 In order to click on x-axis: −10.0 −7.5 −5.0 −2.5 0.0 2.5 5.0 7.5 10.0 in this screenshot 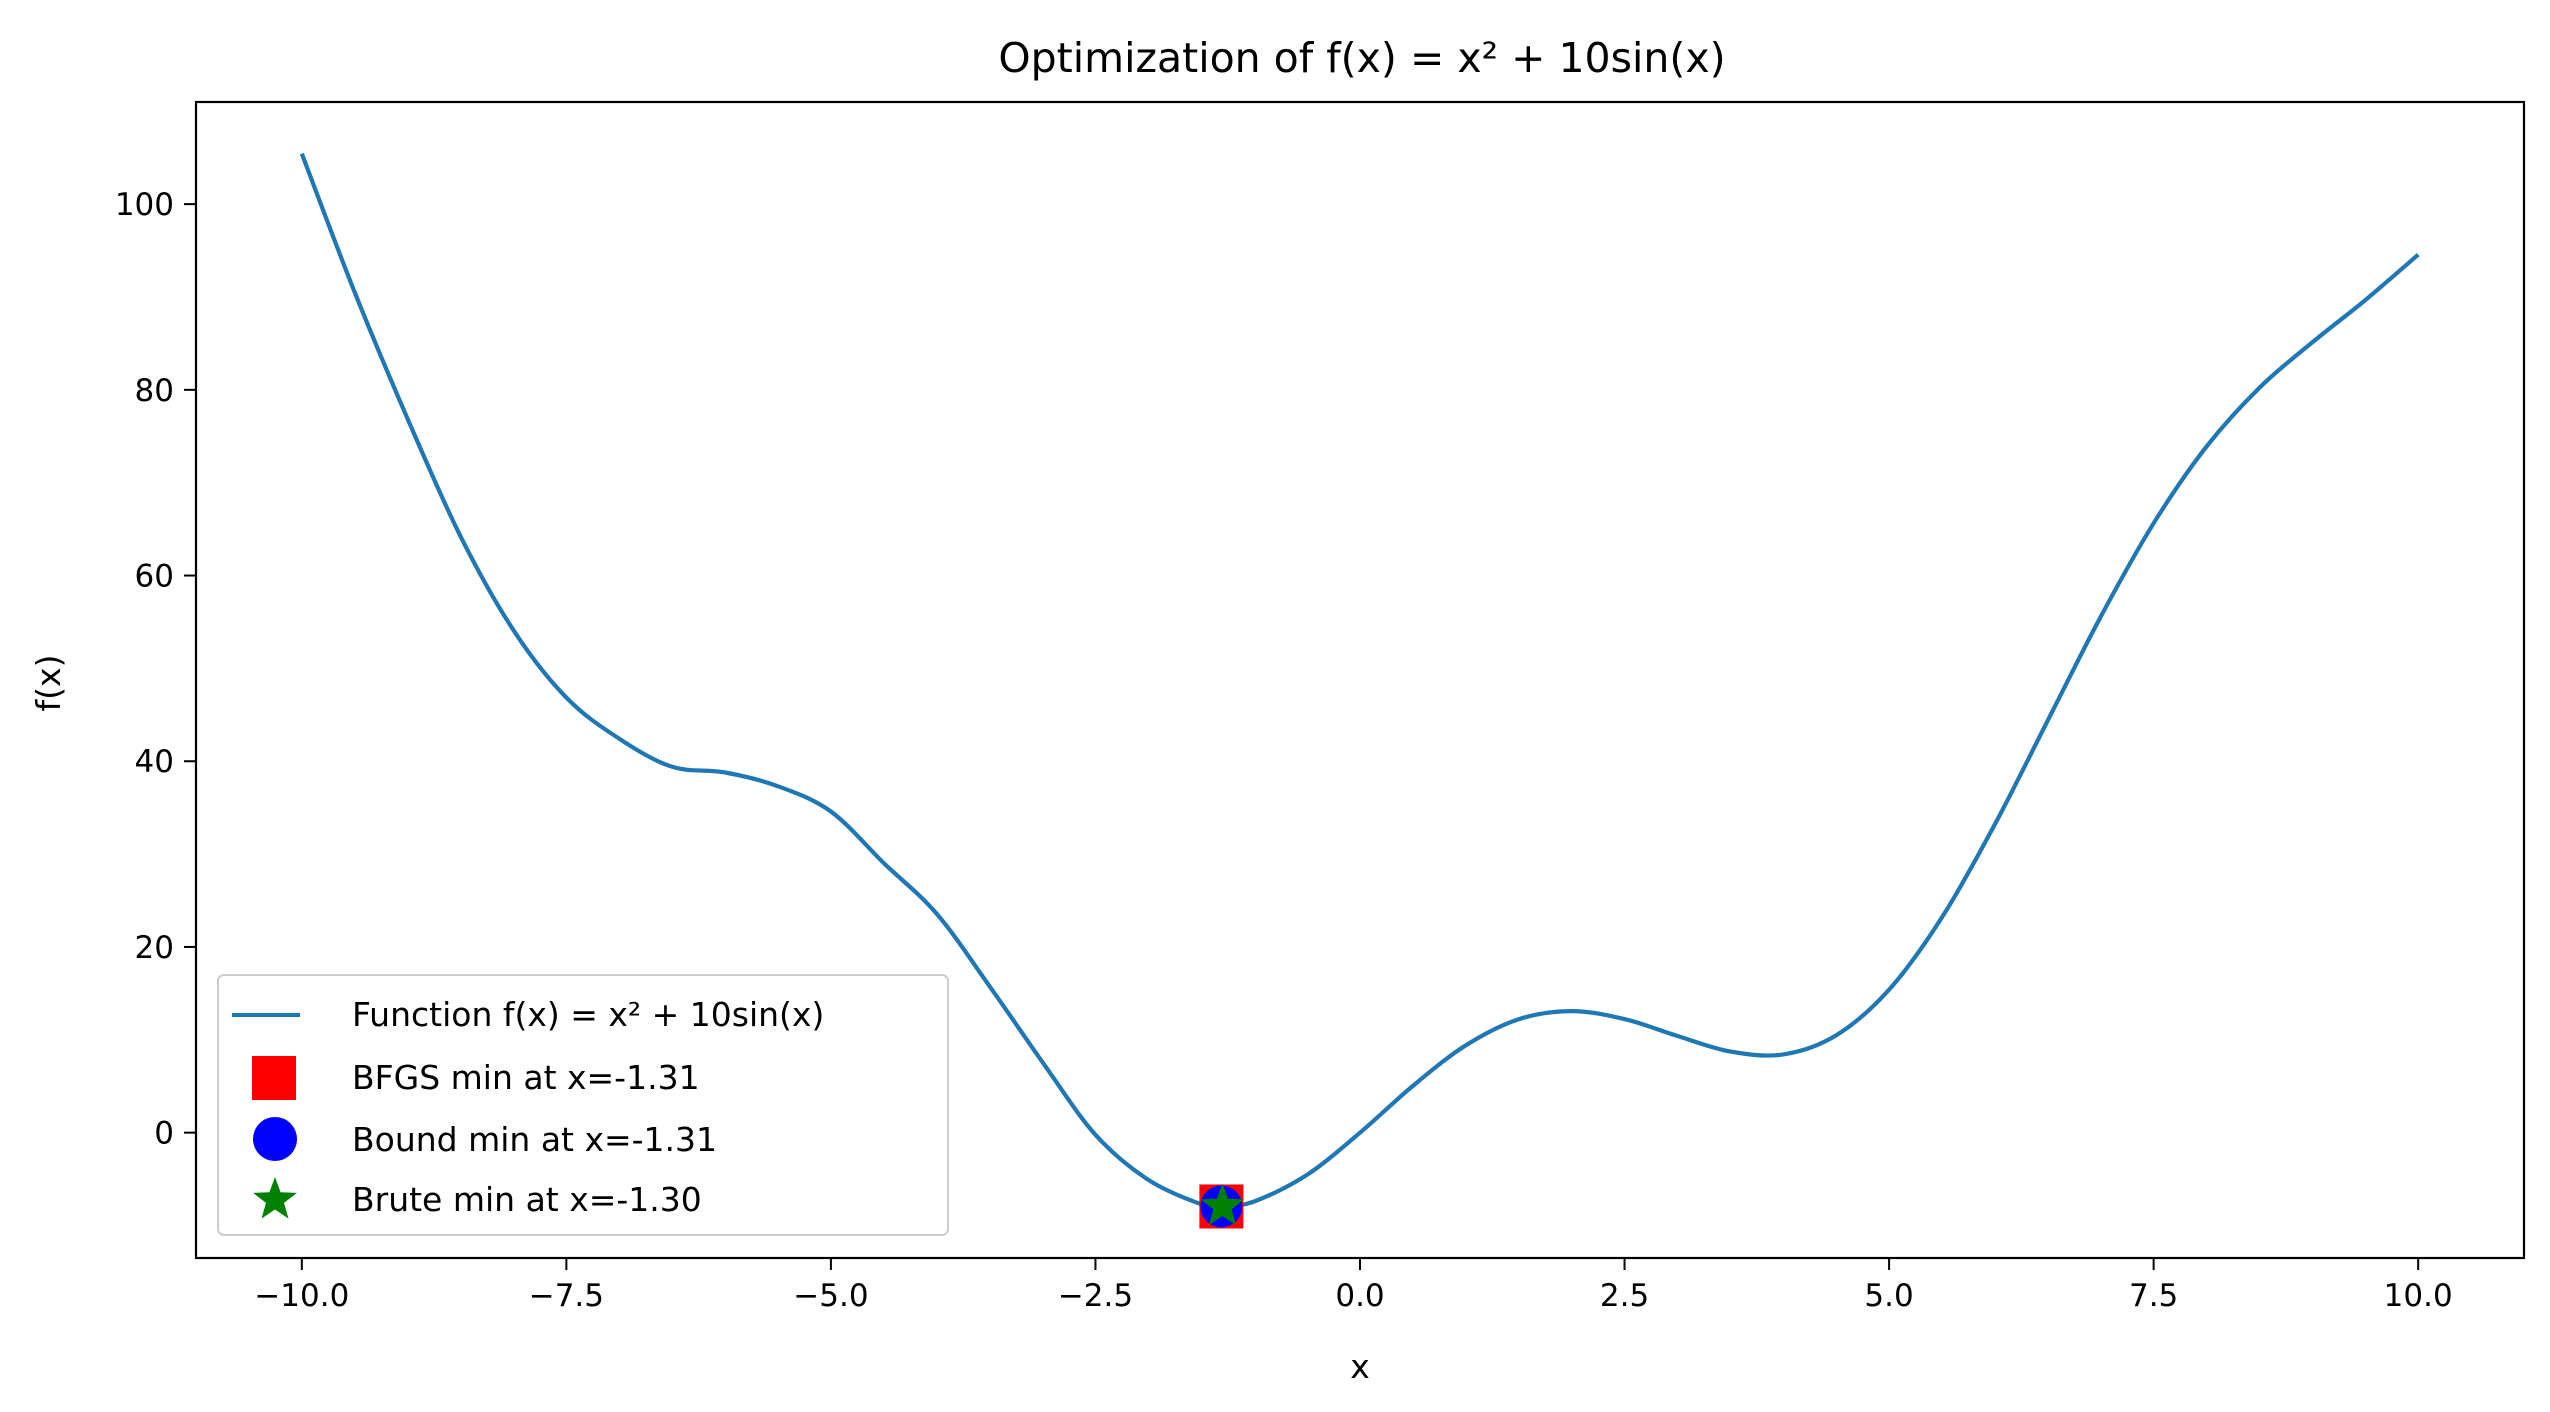, I will do `click(1353, 1286)`.